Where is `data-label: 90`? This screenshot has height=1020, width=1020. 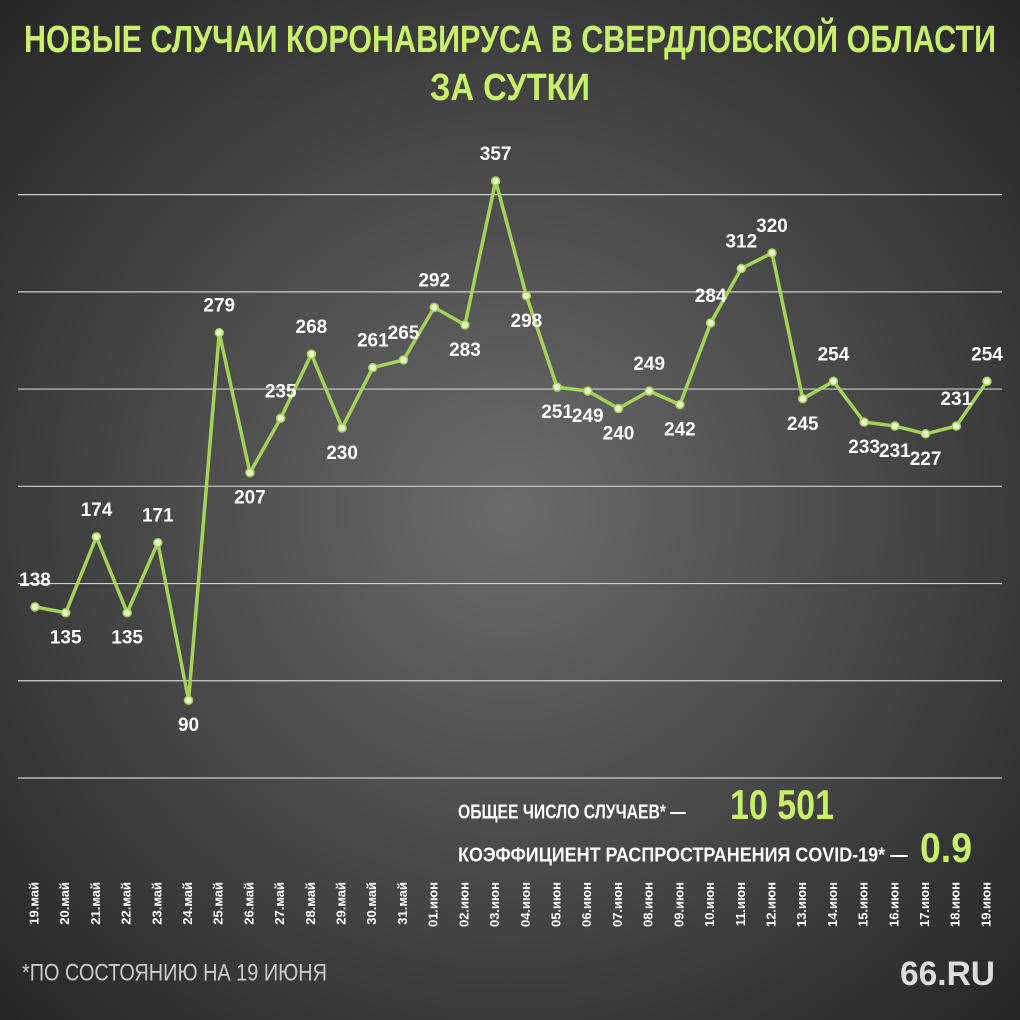 data-label: 90 is located at coordinates (188, 725).